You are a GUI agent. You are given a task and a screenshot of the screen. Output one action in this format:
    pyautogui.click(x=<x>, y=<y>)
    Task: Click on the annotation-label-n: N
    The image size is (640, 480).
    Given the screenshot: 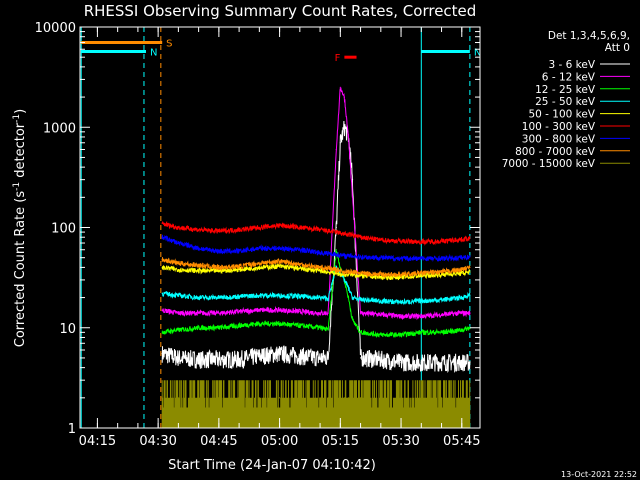 What is the action you would take?
    pyautogui.click(x=153, y=52)
    